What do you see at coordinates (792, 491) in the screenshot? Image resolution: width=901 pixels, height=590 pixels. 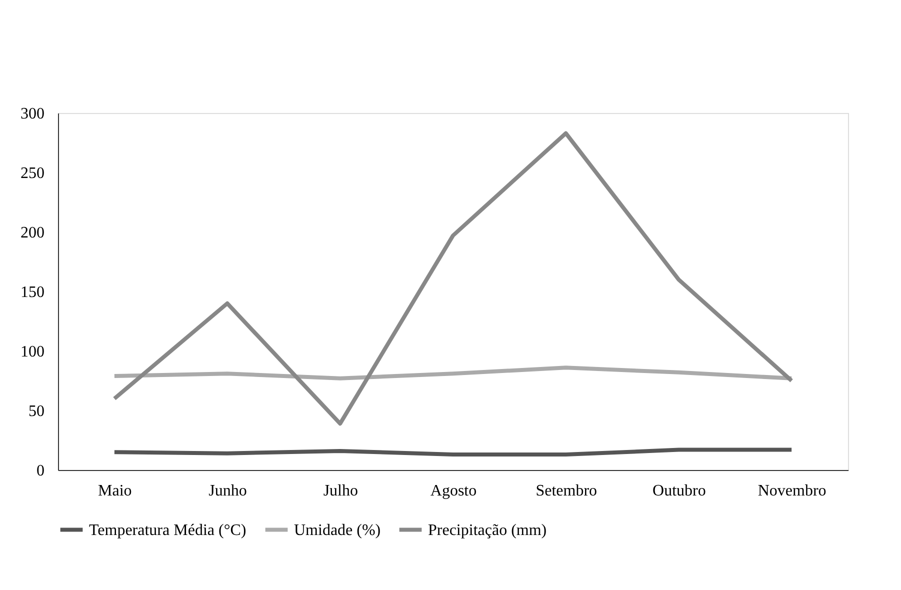 I see `x-tick-label: Novembro` at bounding box center [792, 491].